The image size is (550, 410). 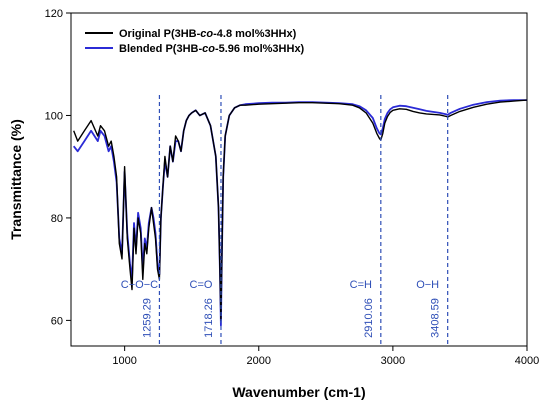 I want to click on legend-label: Original P(3HB-co-4.8 mol%3HHx), so click(x=208, y=34).